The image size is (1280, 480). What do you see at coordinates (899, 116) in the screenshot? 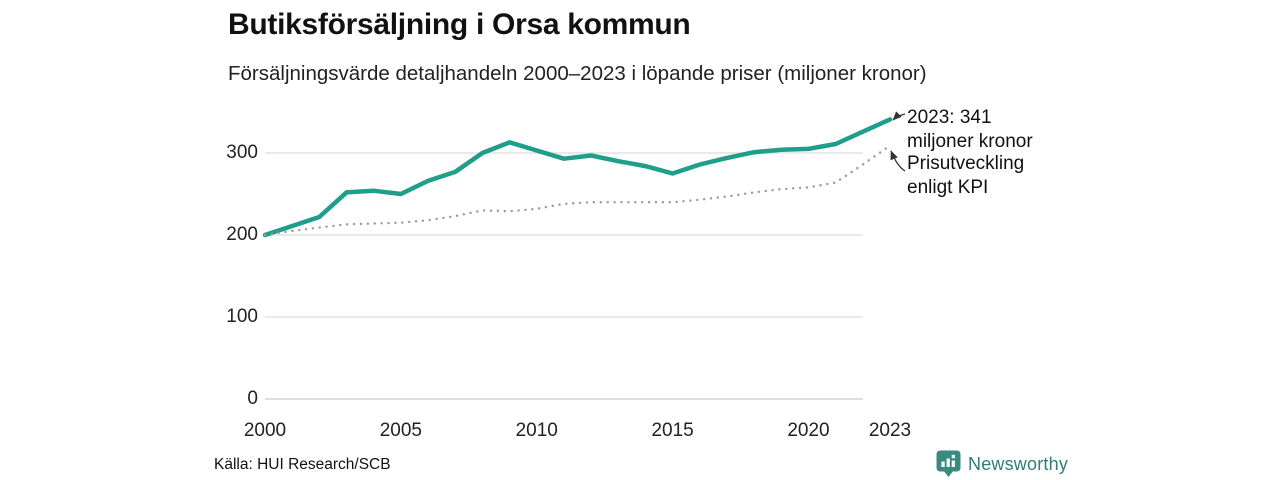
I see `annotation-arrow-sales` at bounding box center [899, 116].